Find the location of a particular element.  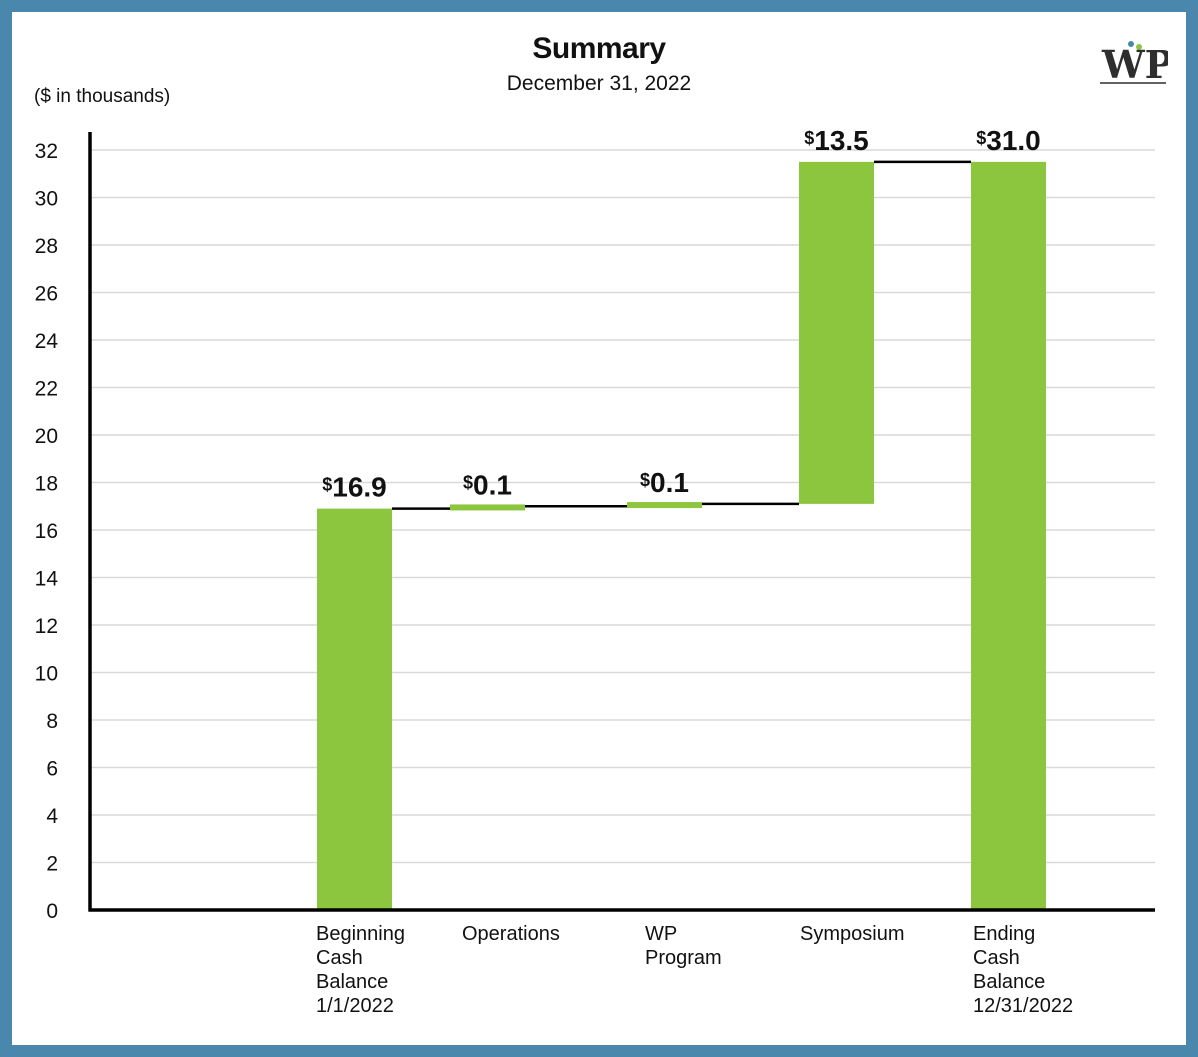

chart-subtitle: December 31, 2022 is located at coordinates (599, 83).